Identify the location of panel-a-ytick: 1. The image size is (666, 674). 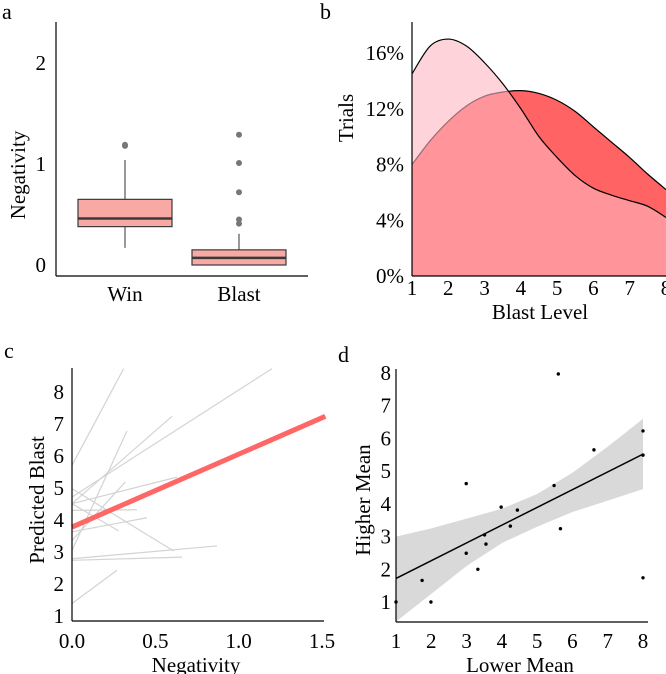
(41, 164).